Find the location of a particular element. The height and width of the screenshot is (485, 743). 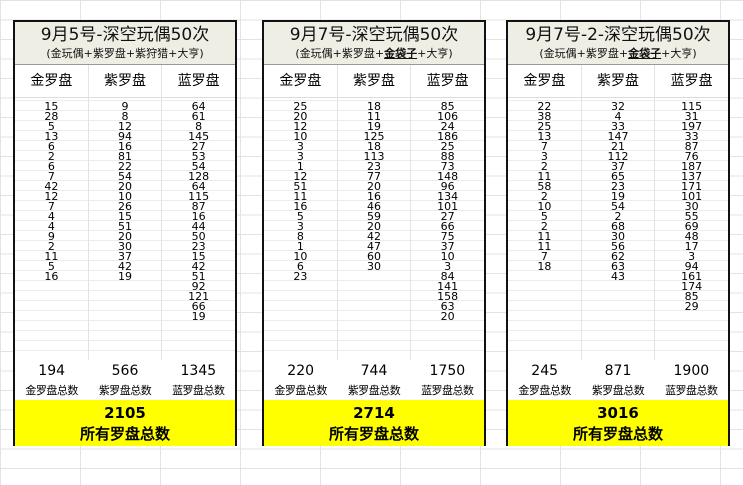

value-cell: 58 is located at coordinates (544, 186).